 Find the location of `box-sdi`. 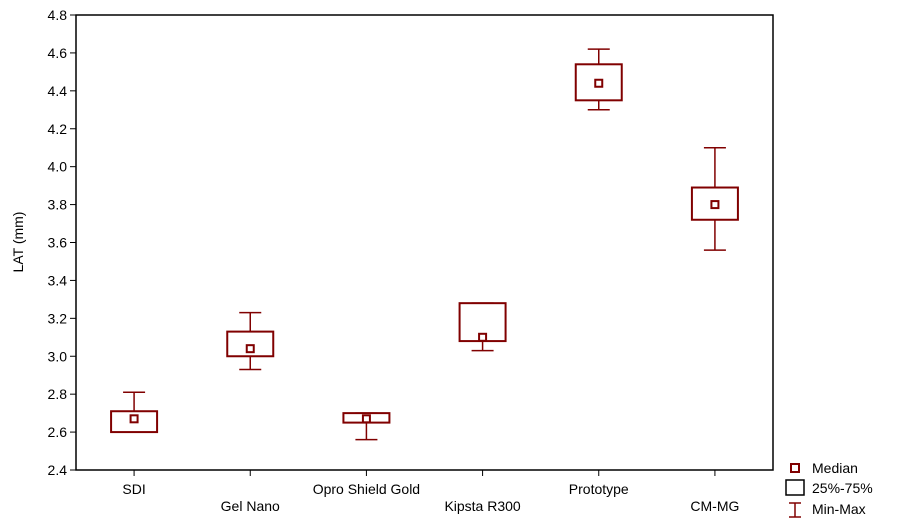

box-sdi is located at coordinates (134, 412).